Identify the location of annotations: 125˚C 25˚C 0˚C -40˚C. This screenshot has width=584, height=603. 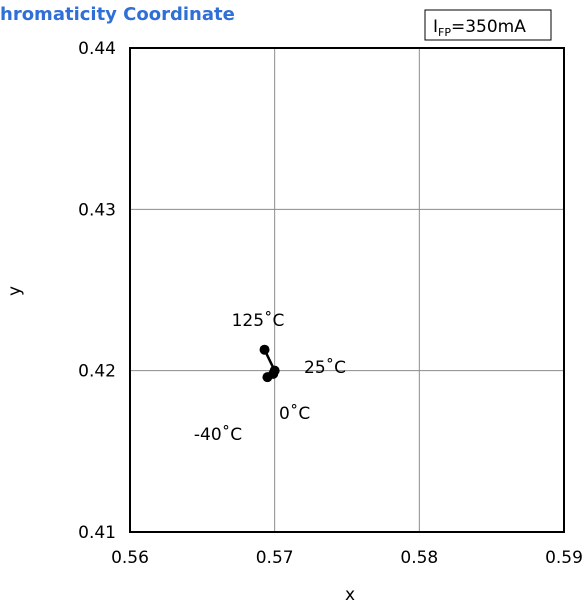
(270, 377).